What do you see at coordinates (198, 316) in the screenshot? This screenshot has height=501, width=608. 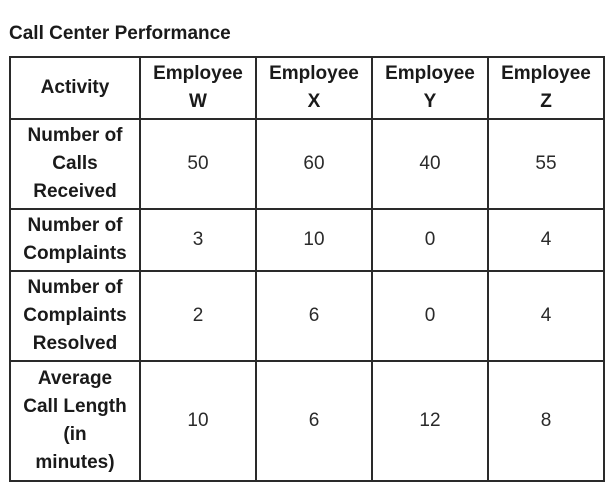 I see `table-cell: 2` at bounding box center [198, 316].